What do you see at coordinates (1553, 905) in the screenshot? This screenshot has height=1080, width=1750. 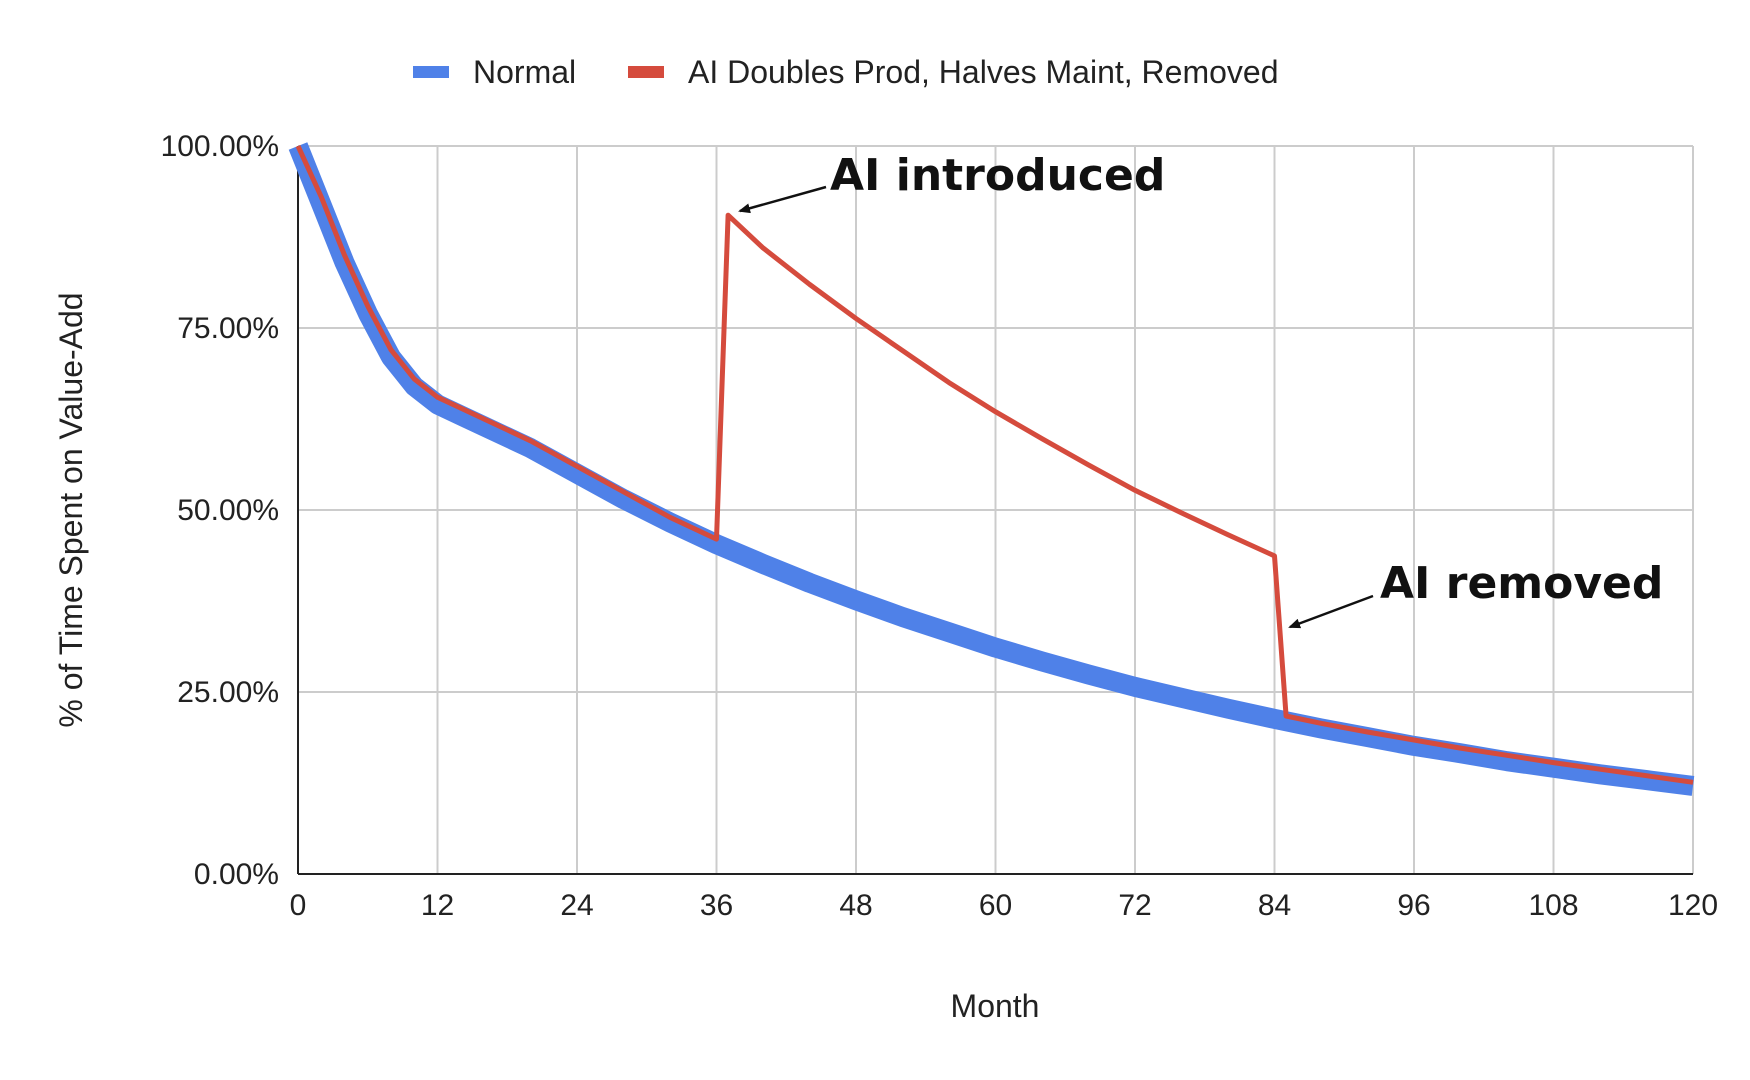 I see `x-tick-label: 108` at bounding box center [1553, 905].